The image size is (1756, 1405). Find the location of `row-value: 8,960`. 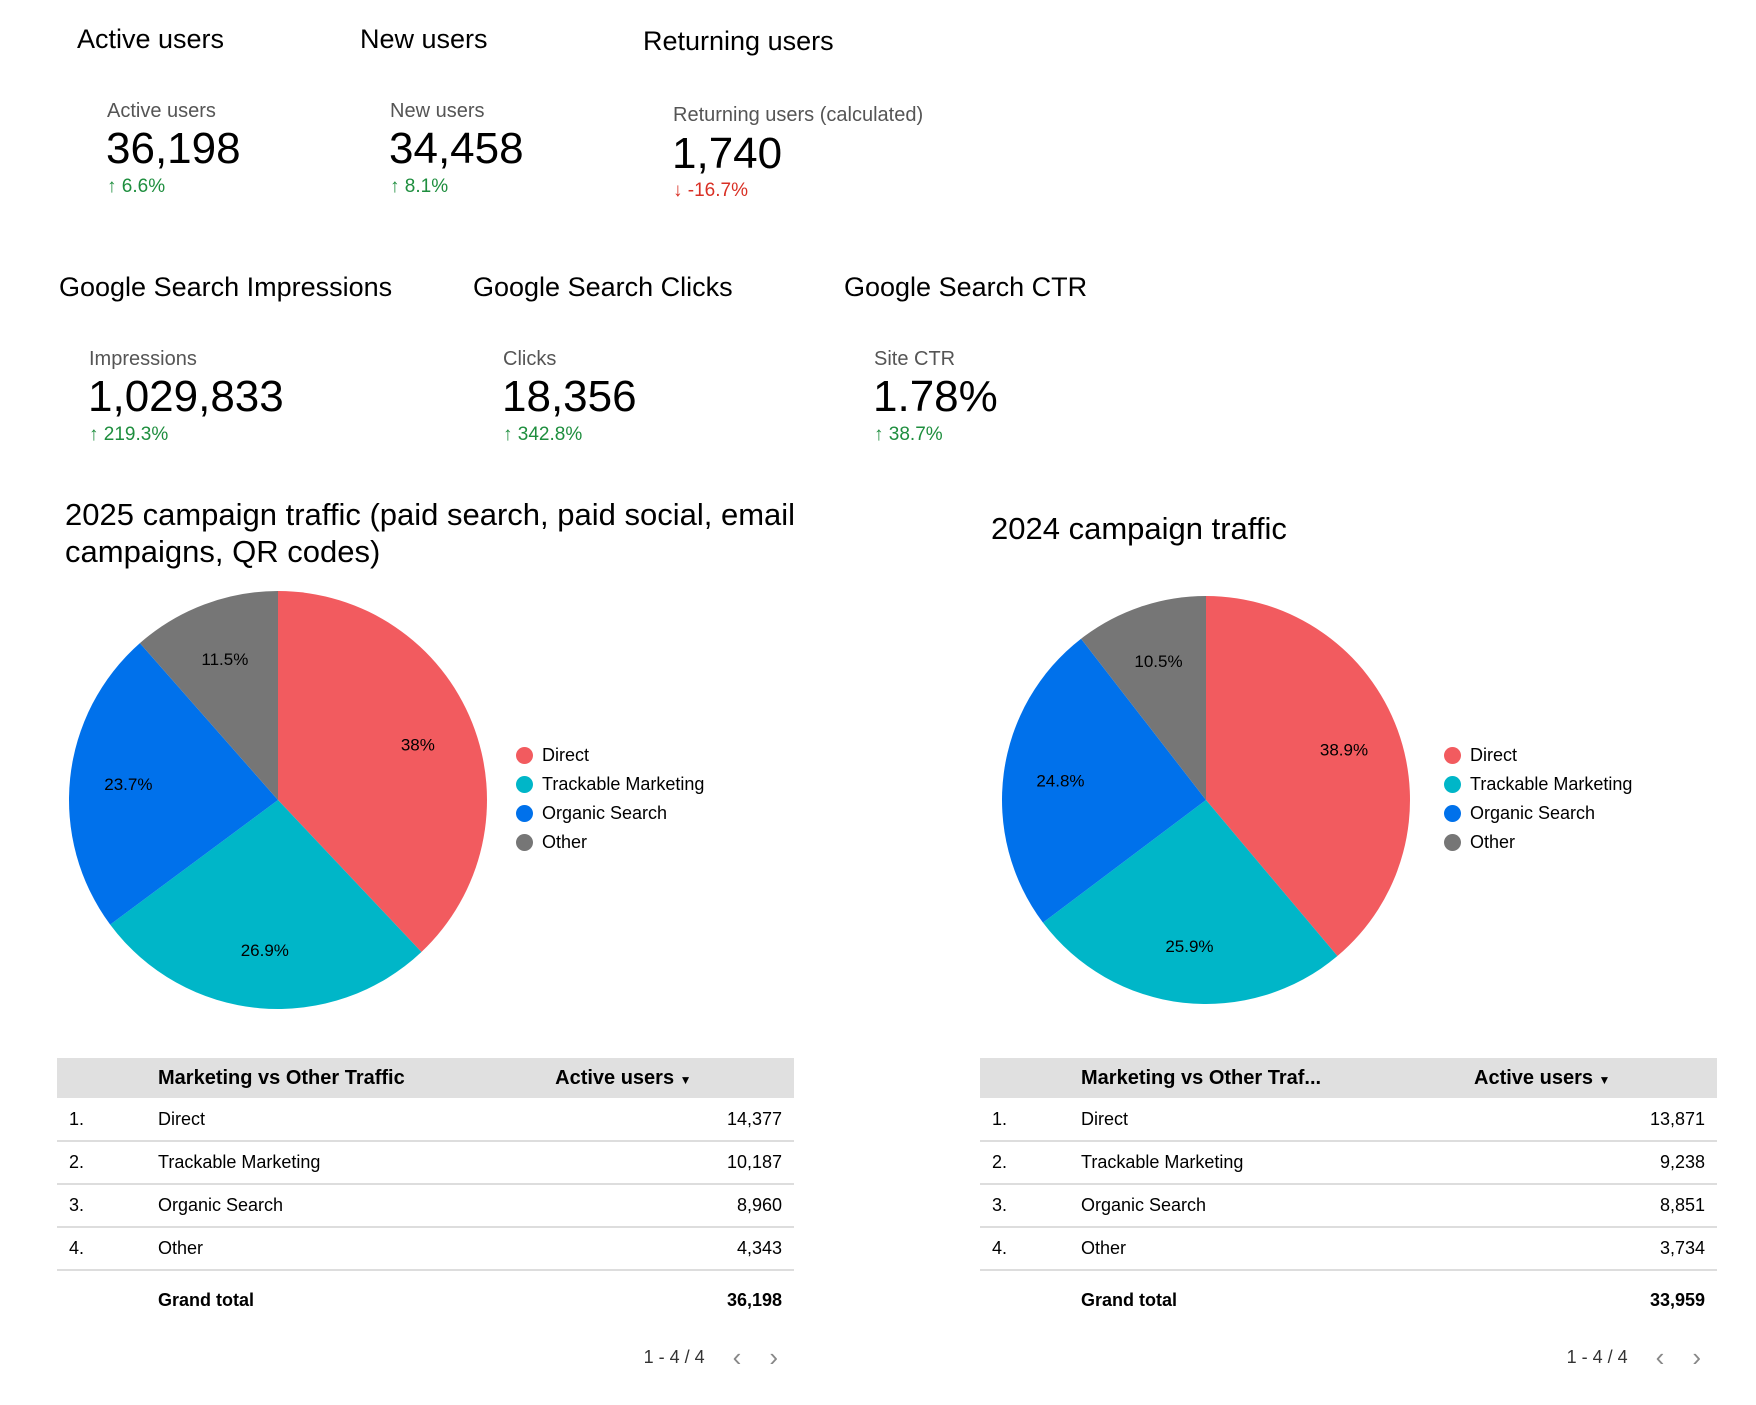

row-value: 8,960 is located at coordinates (674, 1206).